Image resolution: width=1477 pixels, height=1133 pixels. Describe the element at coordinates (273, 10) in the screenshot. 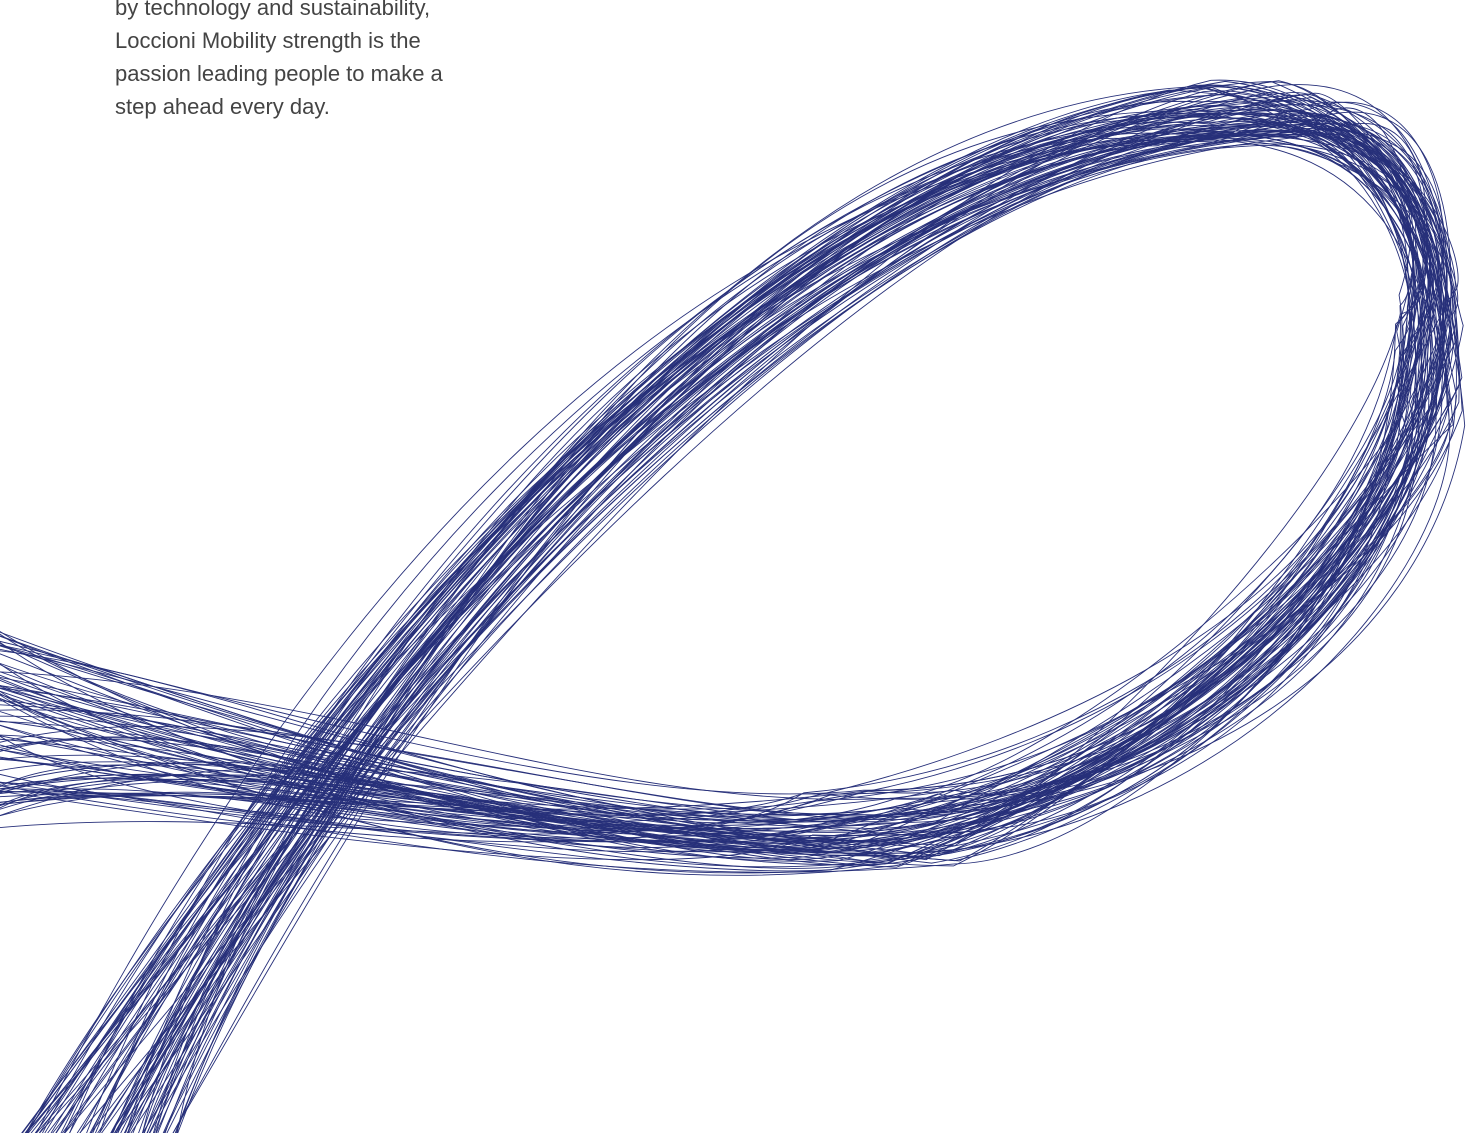

I see `paragraph-line: by technology and sustainability,` at that location.